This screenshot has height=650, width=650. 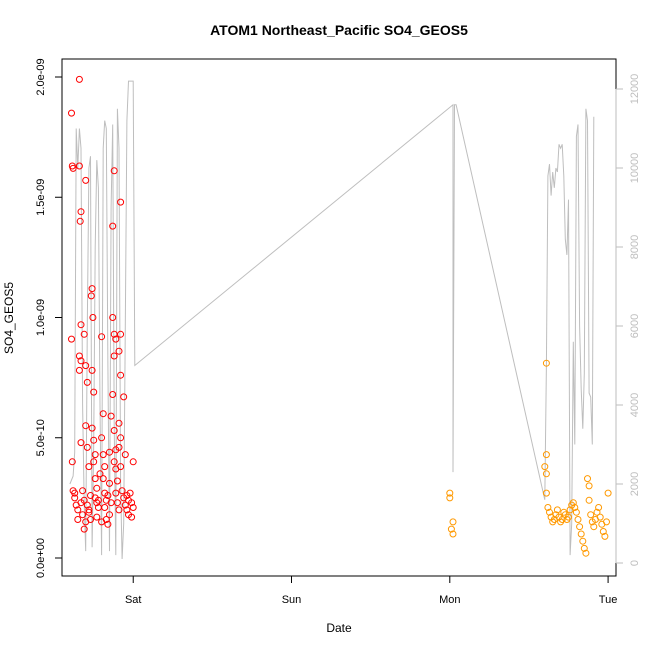 I want to click on x-tick-label: Tue, so click(x=608, y=600).